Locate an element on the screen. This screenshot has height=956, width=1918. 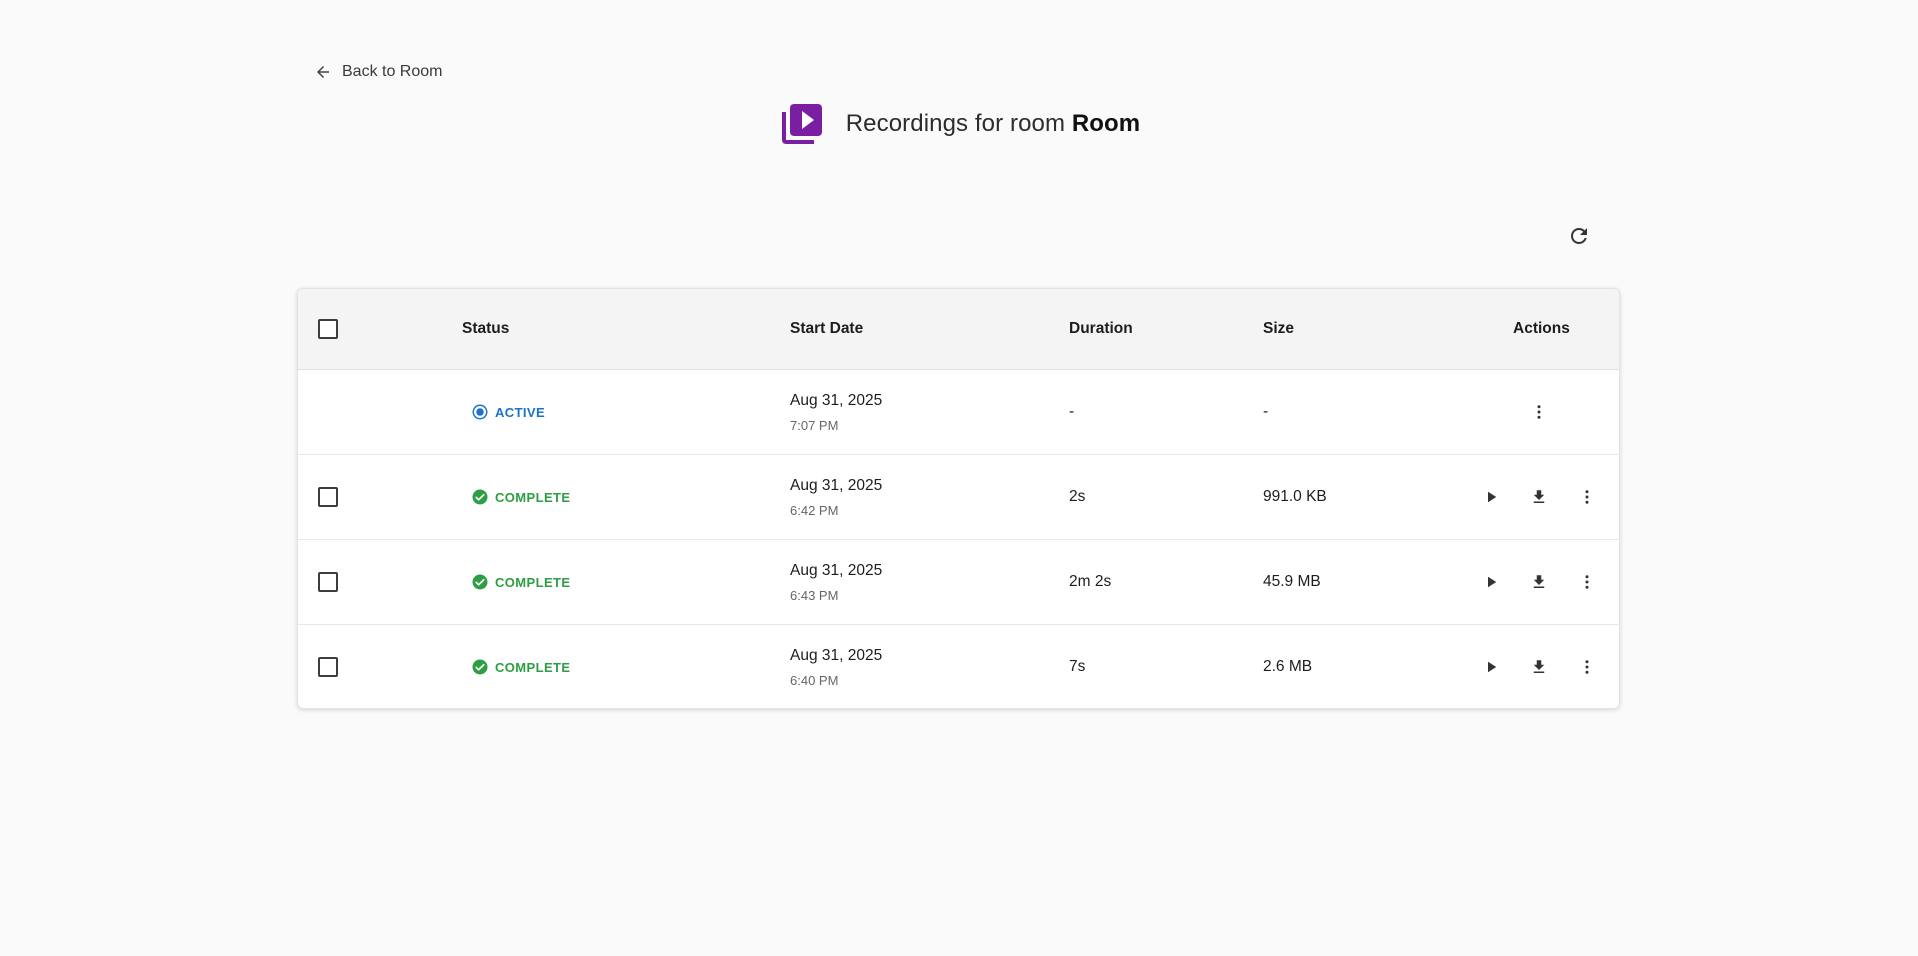
start-time: 6:43 PM is located at coordinates (814, 595).